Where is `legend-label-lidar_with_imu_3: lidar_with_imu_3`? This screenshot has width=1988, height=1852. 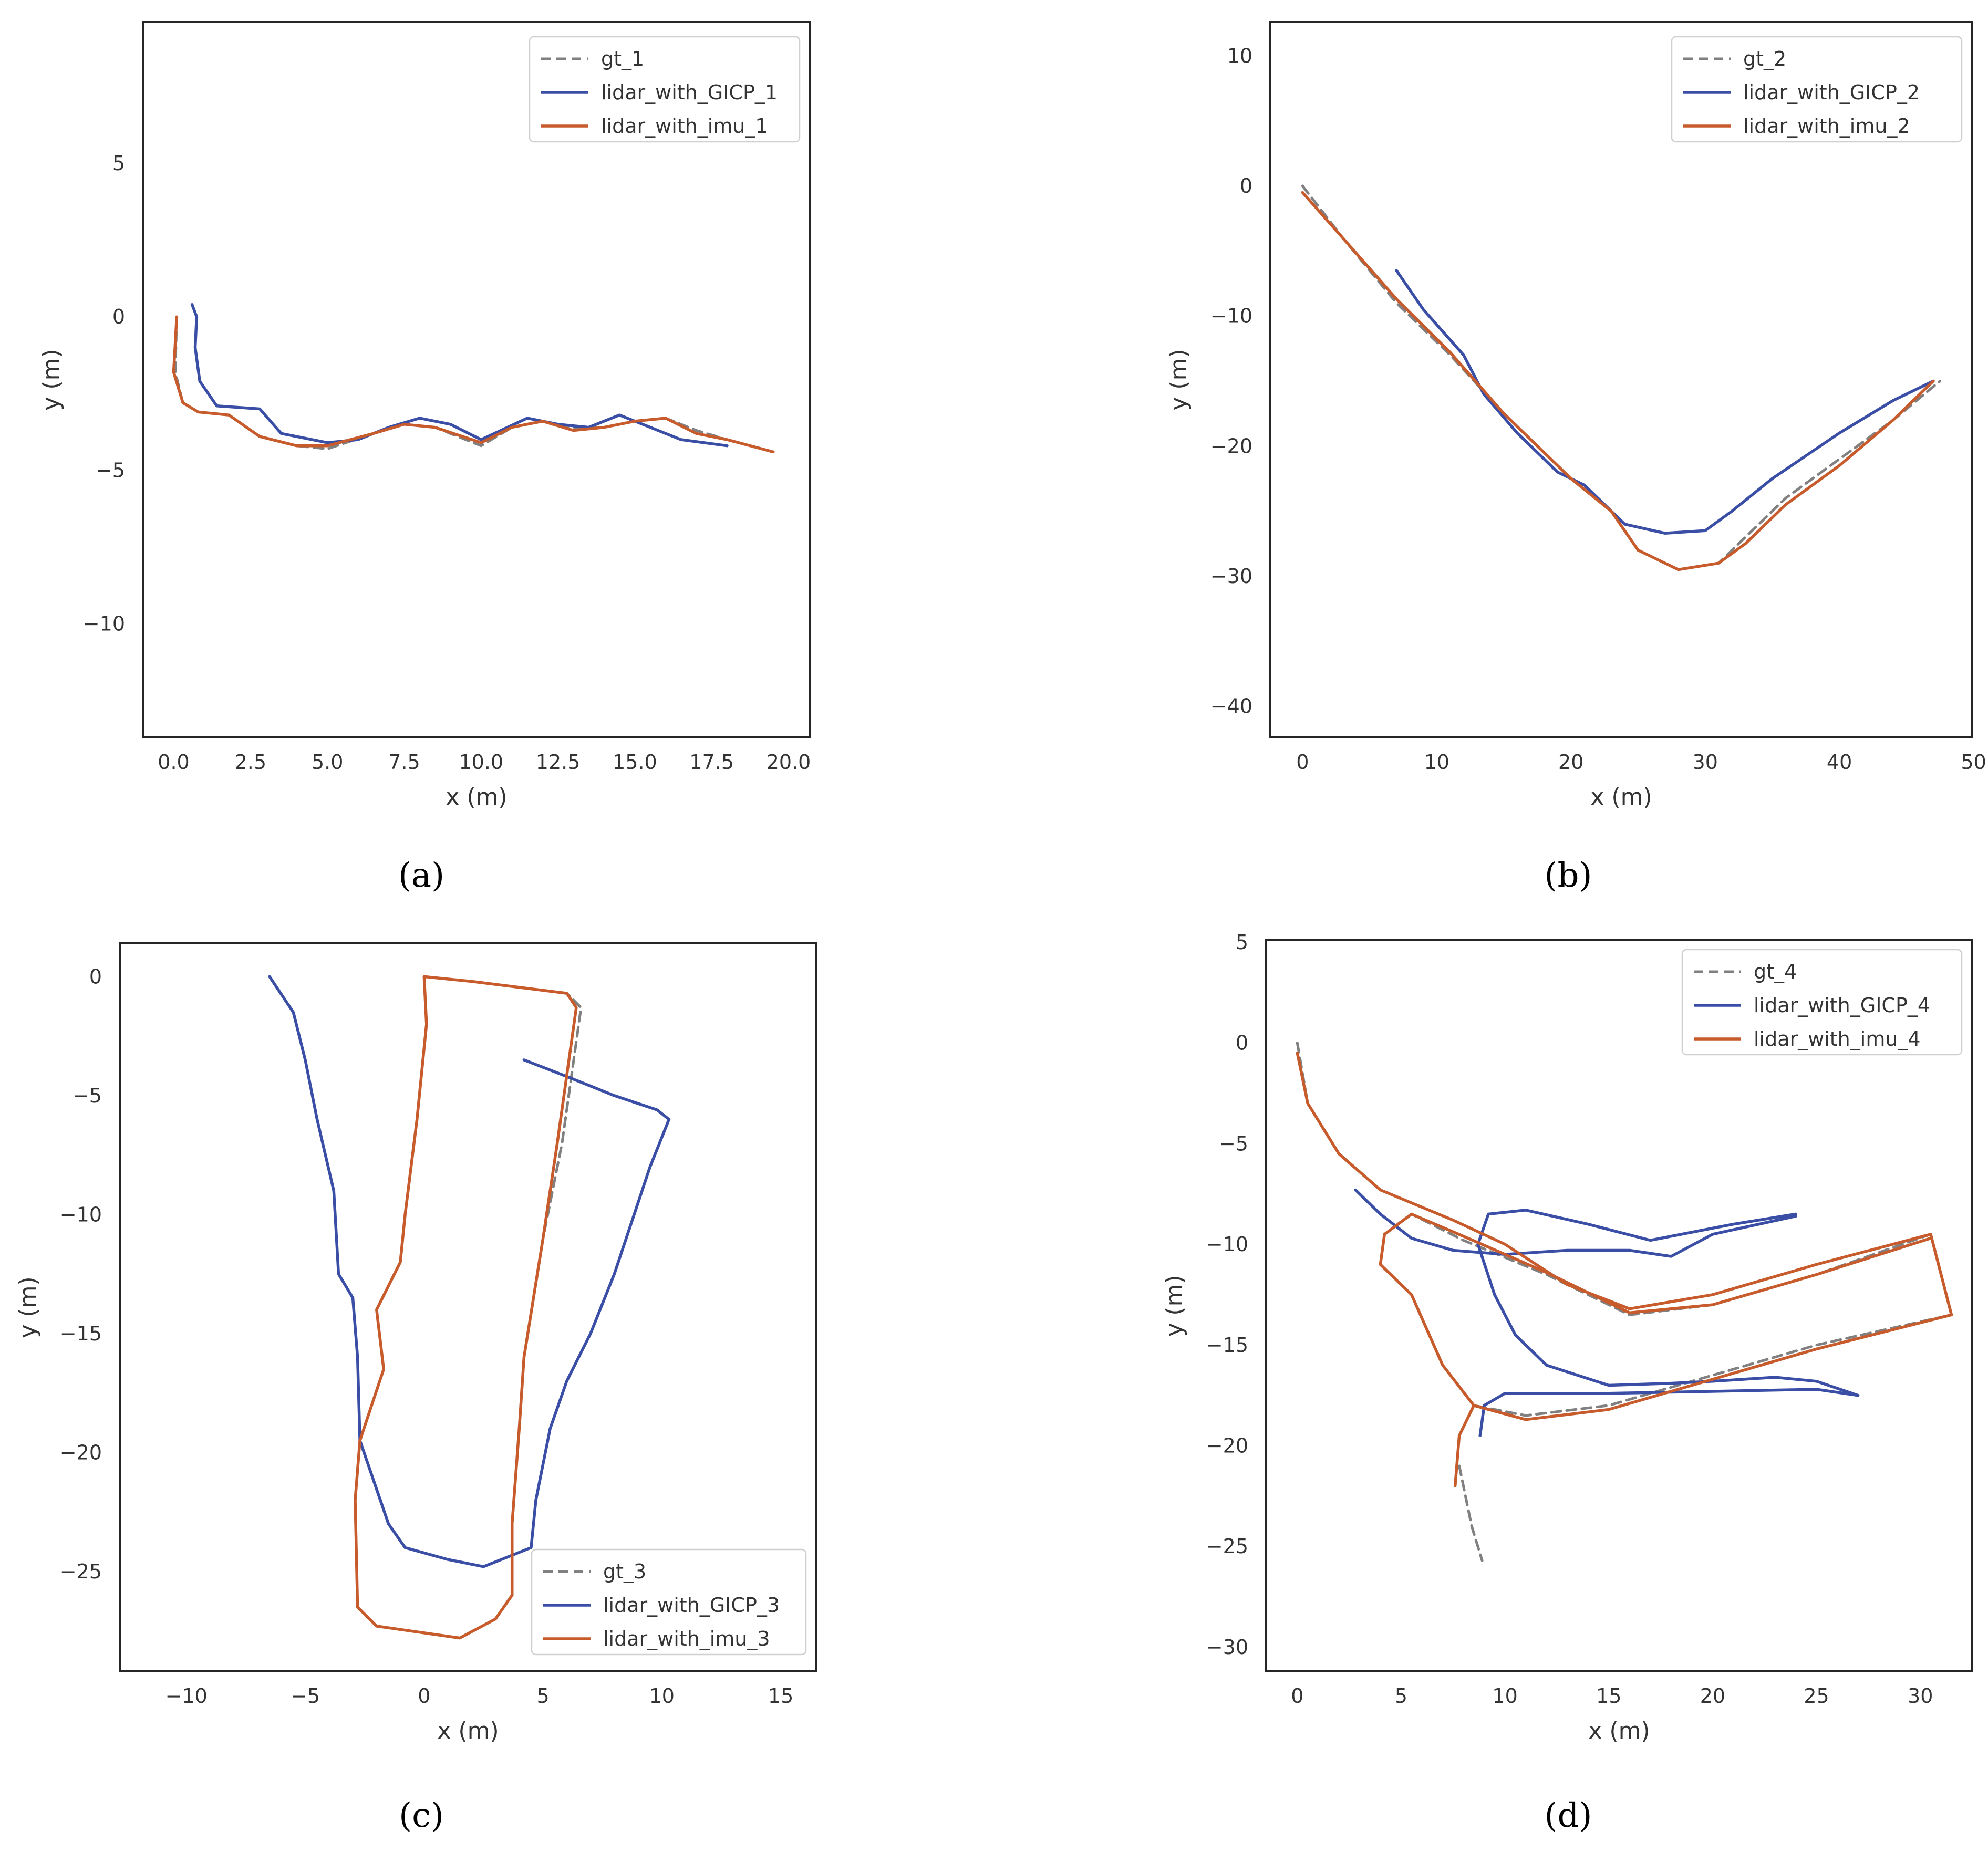 legend-label-lidar_with_imu_3: lidar_with_imu_3 is located at coordinates (686, 1638).